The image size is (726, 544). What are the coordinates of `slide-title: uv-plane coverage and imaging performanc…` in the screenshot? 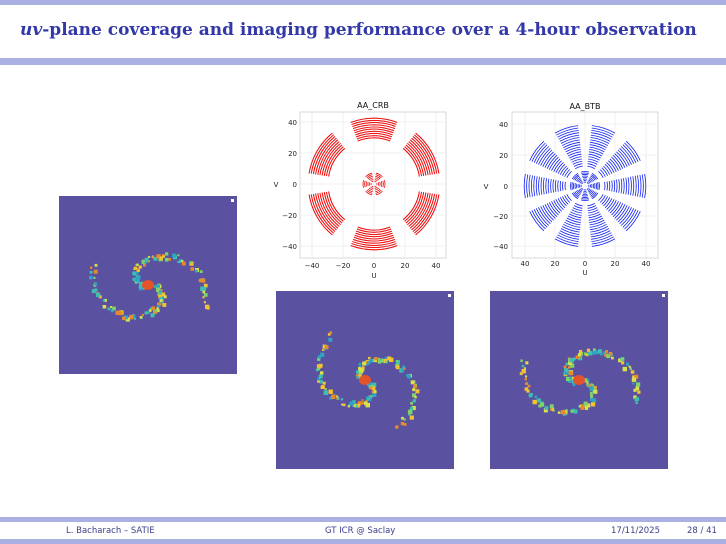 It's located at (358, 30).